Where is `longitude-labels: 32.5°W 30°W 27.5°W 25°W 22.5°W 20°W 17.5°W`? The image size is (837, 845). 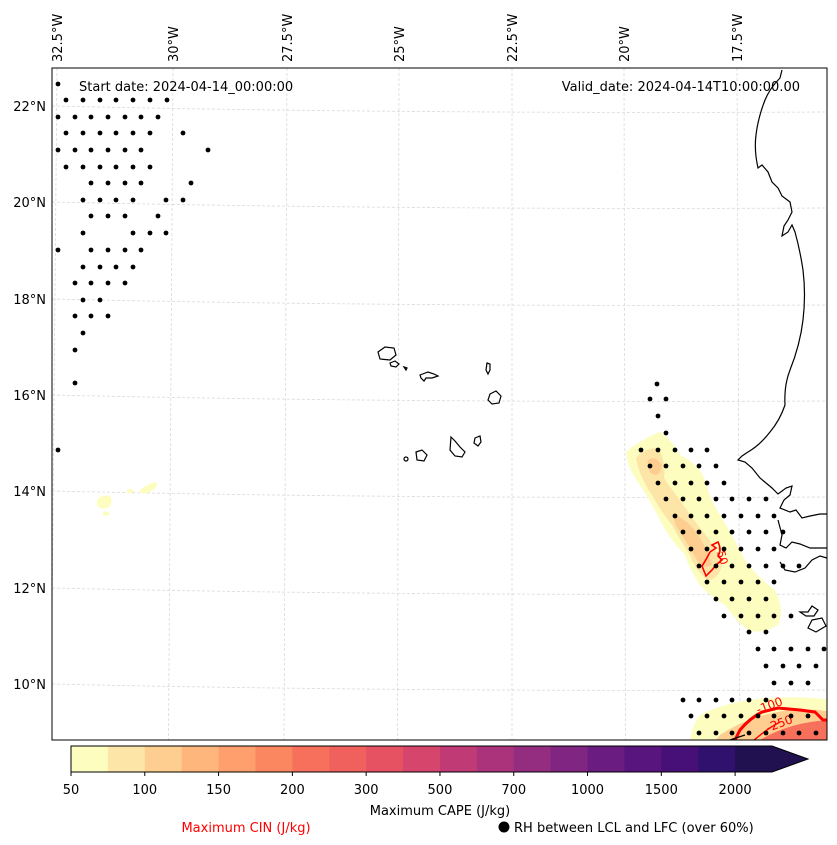 longitude-labels: 32.5°W 30°W 27.5°W 25°W 22.5°W 20°W 17.5°W is located at coordinates (398, 38).